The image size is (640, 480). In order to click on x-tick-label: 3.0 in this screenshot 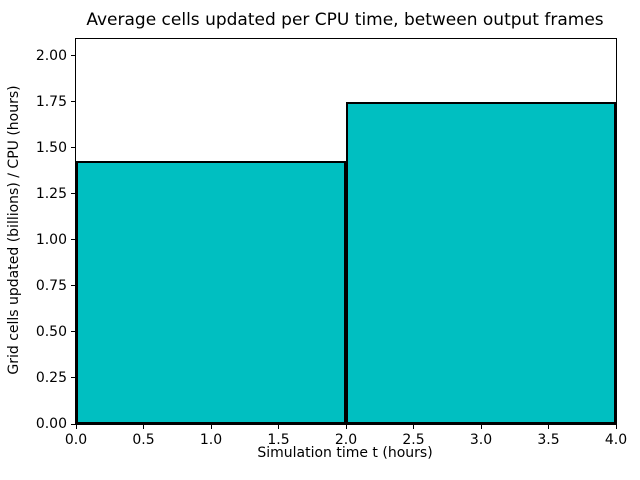, I will do `click(481, 440)`.